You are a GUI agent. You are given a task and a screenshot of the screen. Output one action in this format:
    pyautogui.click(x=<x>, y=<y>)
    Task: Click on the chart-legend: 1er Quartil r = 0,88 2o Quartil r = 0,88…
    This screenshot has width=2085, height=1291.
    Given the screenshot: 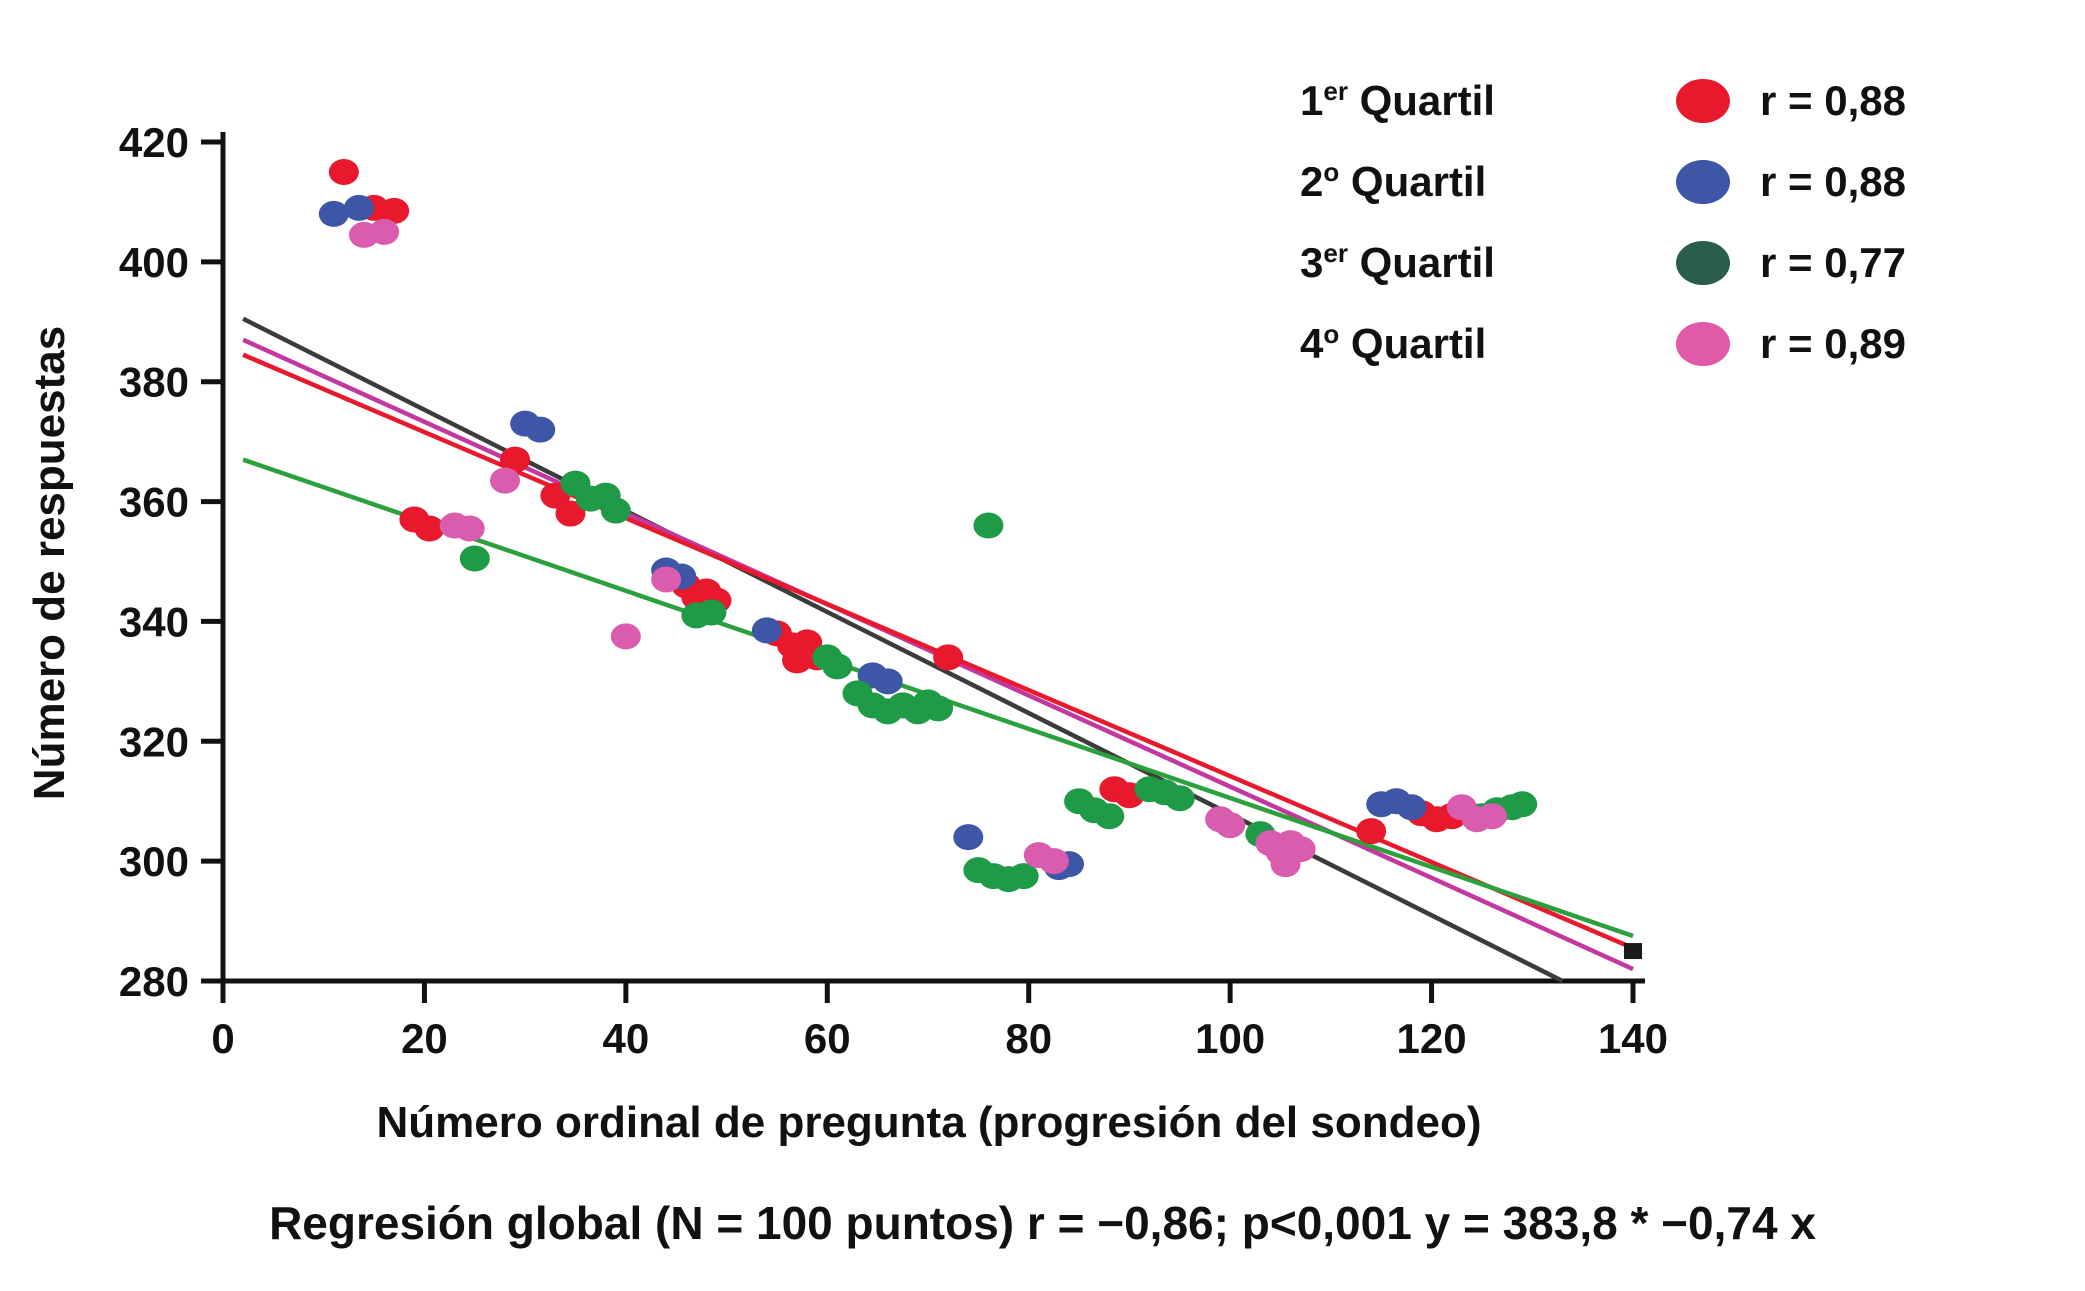 What is the action you would take?
    pyautogui.click(x=1603, y=222)
    